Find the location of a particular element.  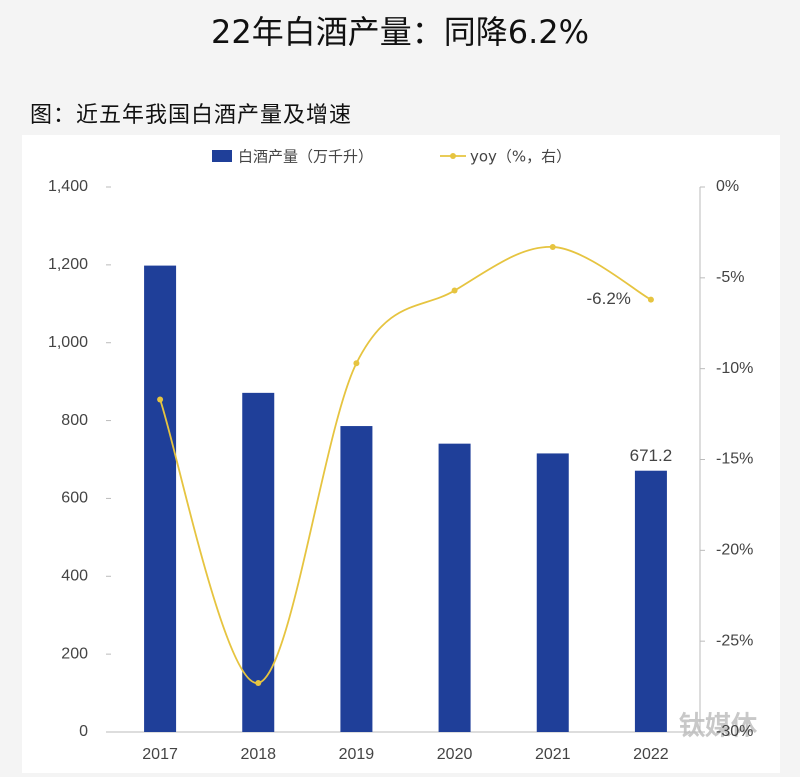

legend-label: 白酒产量（万千升） is located at coordinates (305, 157).